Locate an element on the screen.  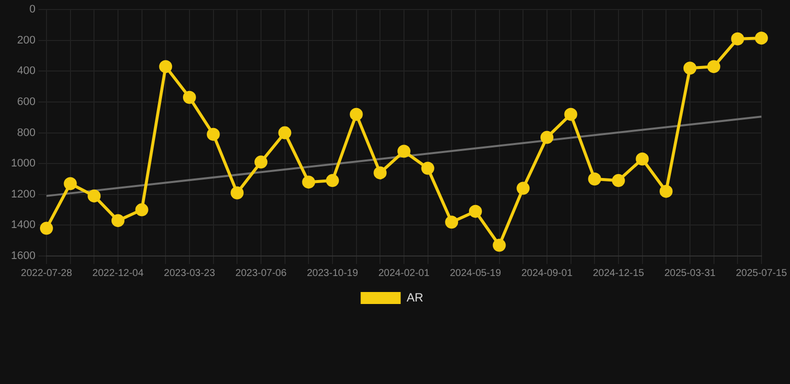
x-tick-label: 2024-12-15 is located at coordinates (618, 273).